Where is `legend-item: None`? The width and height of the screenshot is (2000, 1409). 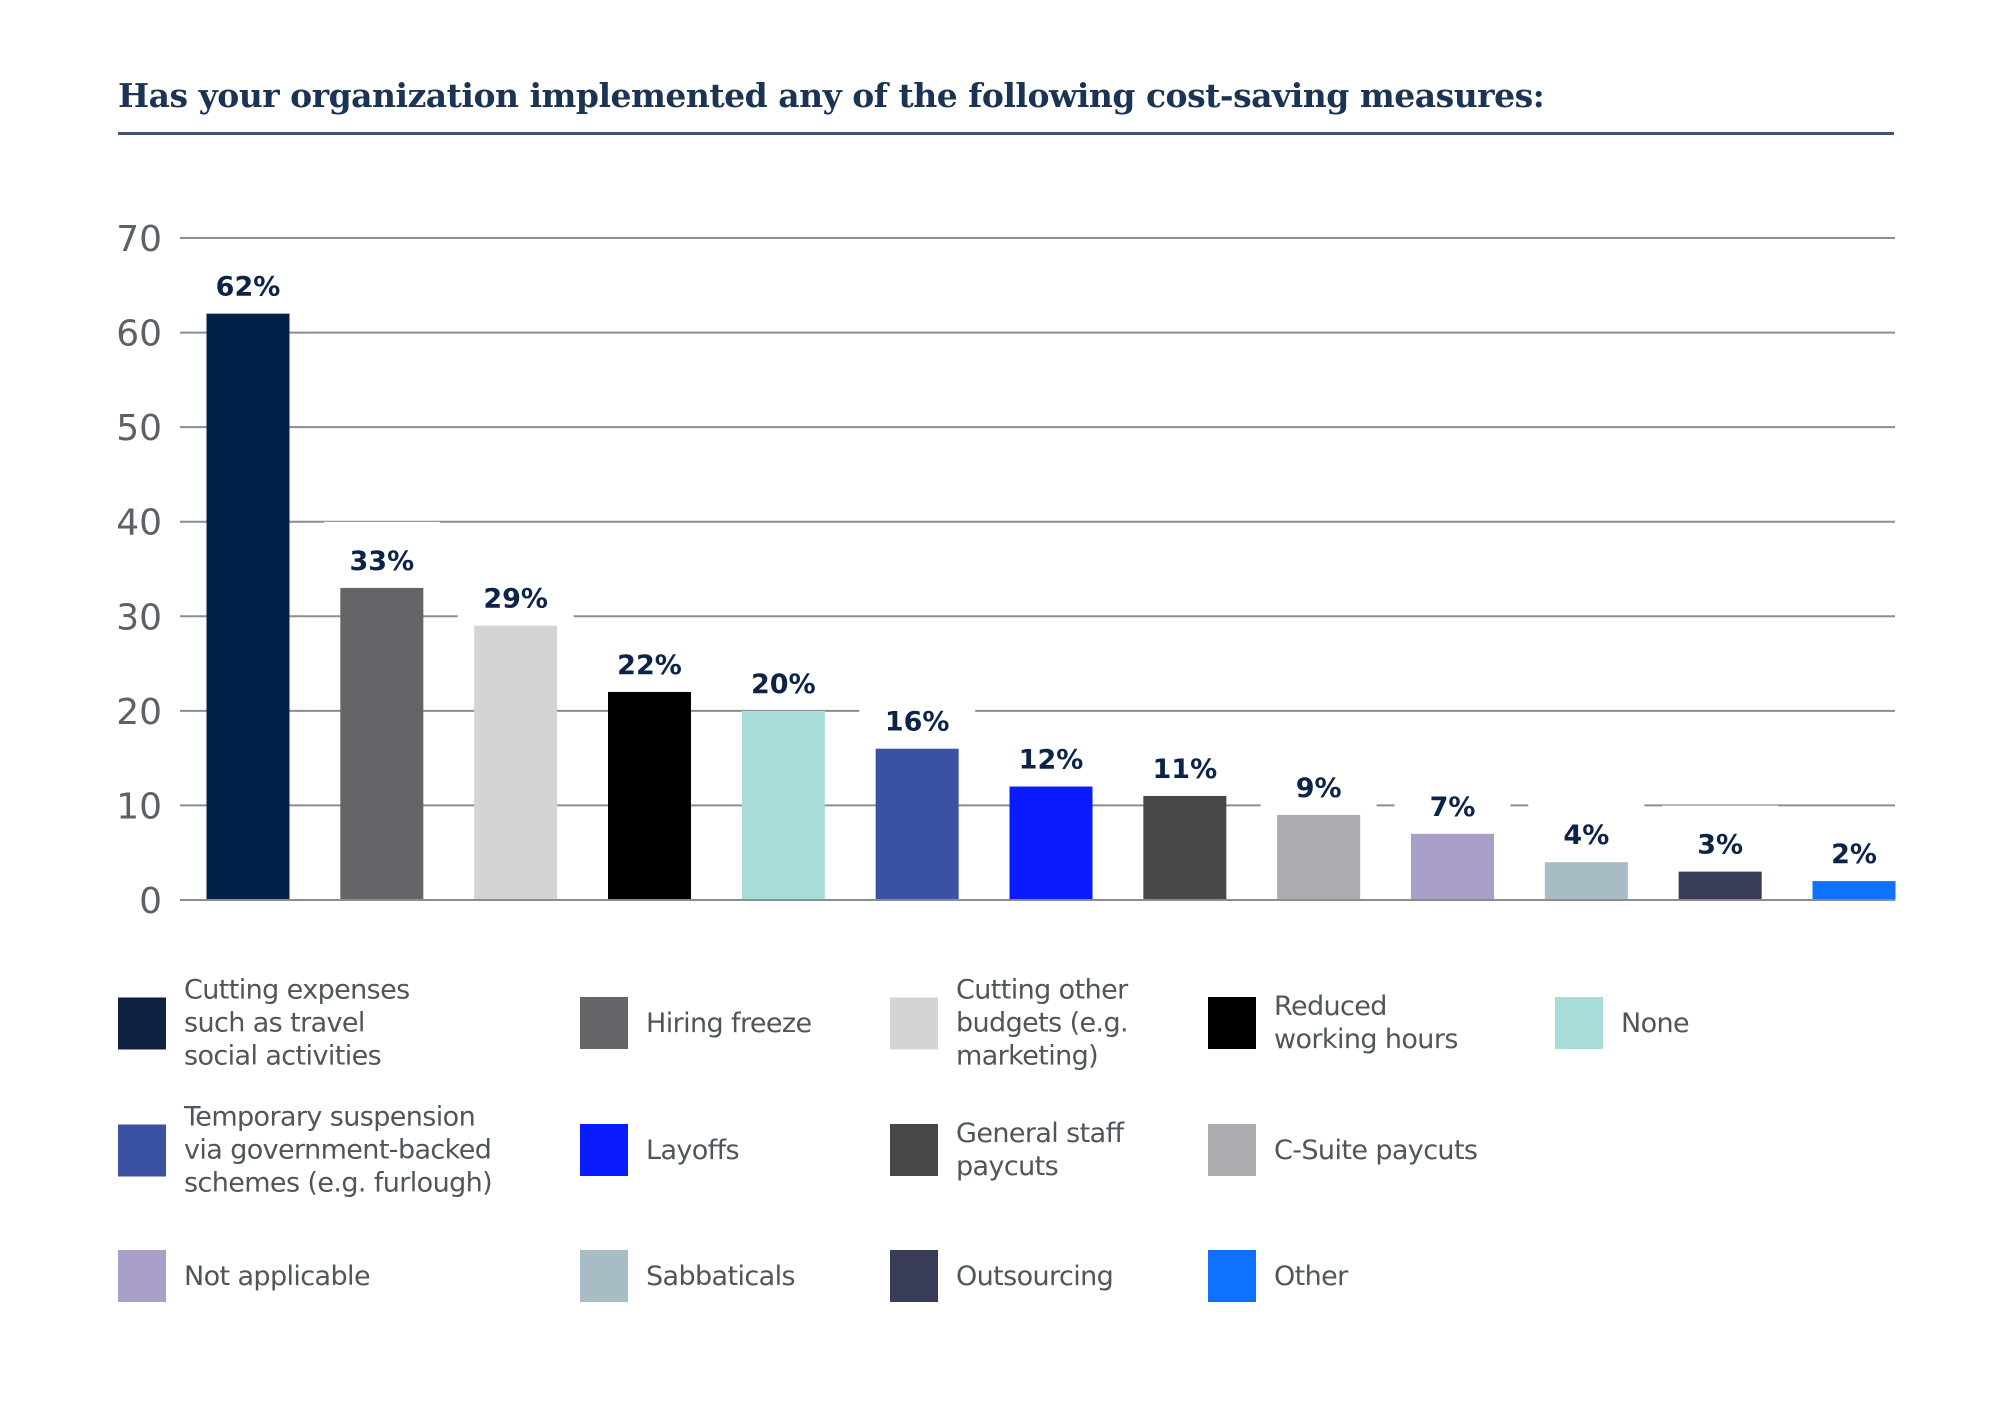
legend-item: None is located at coordinates (1622, 1023).